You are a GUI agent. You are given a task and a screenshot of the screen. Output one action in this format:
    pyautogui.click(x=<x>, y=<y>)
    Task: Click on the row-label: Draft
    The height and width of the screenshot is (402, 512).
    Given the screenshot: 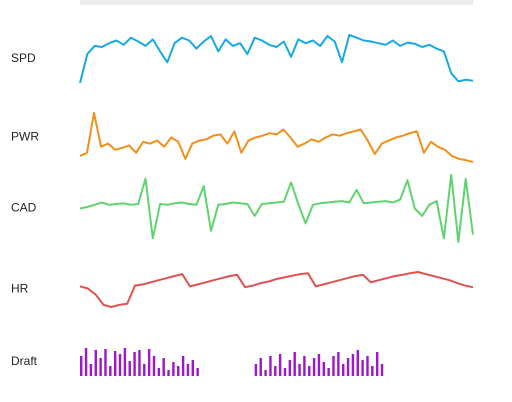 What is the action you would take?
    pyautogui.click(x=24, y=361)
    